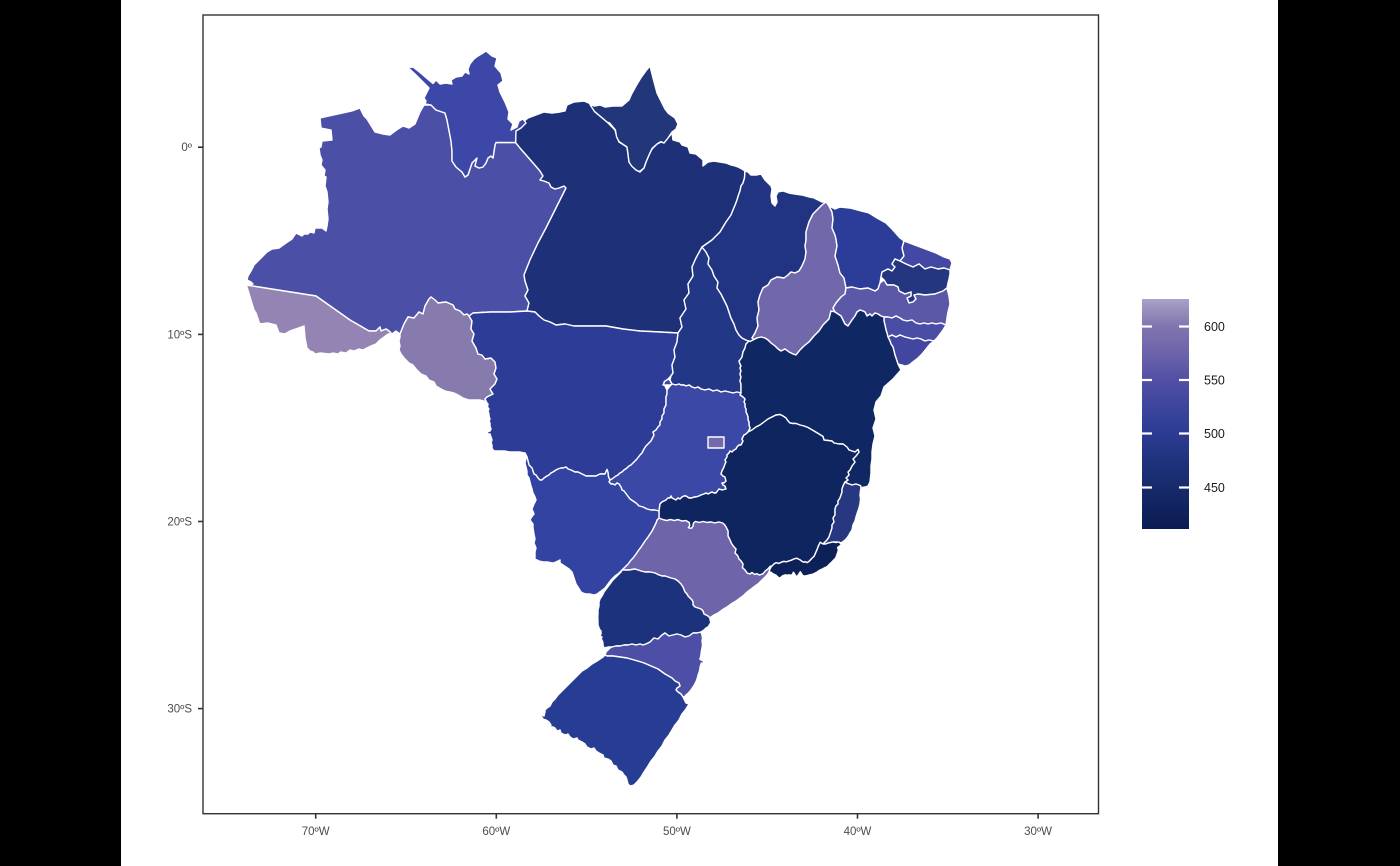 This screenshot has height=866, width=1400. What do you see at coordinates (1214, 434) in the screenshot?
I see `svg-text: 500` at bounding box center [1214, 434].